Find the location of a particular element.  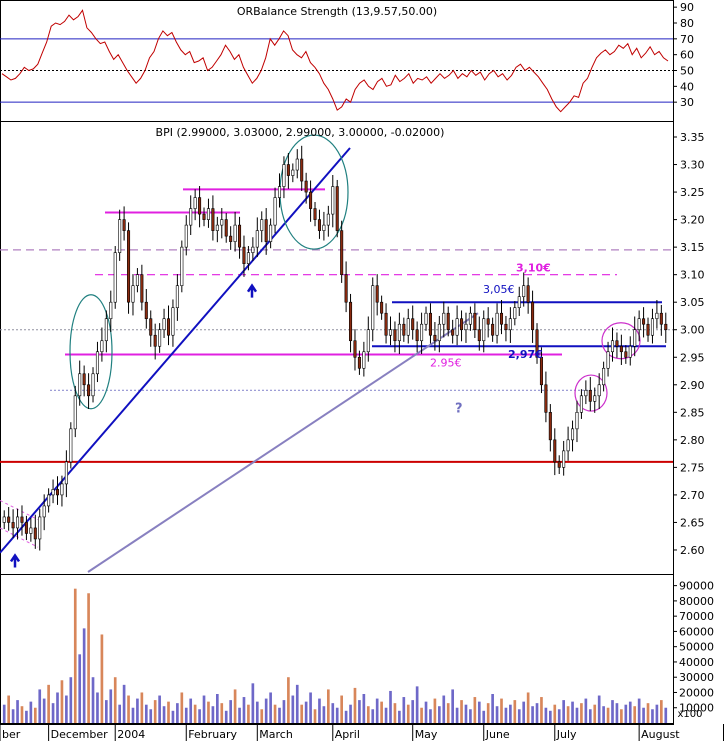

price-tick-label: 2.90 is located at coordinates (692, 385).